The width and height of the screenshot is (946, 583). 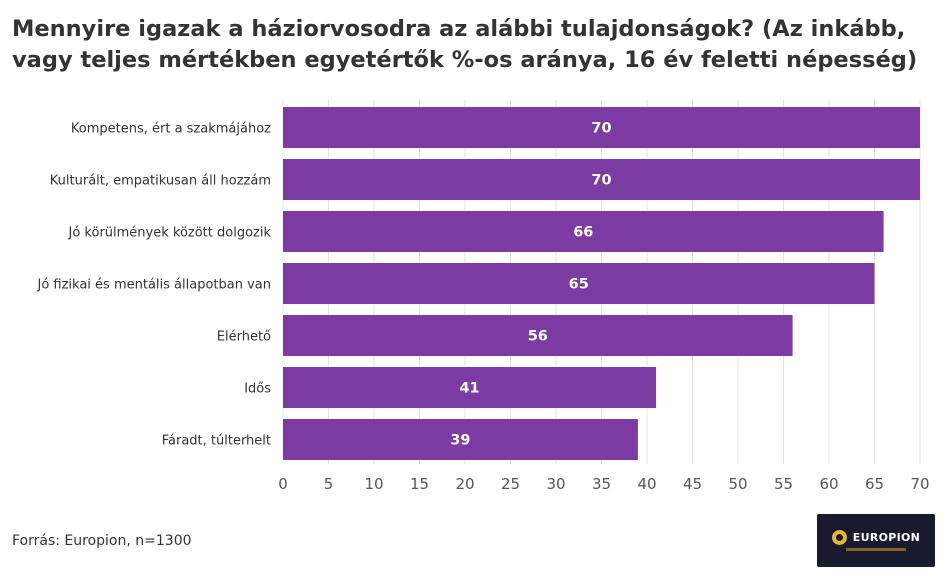 I want to click on logo-text: EUROPION, so click(x=886, y=537).